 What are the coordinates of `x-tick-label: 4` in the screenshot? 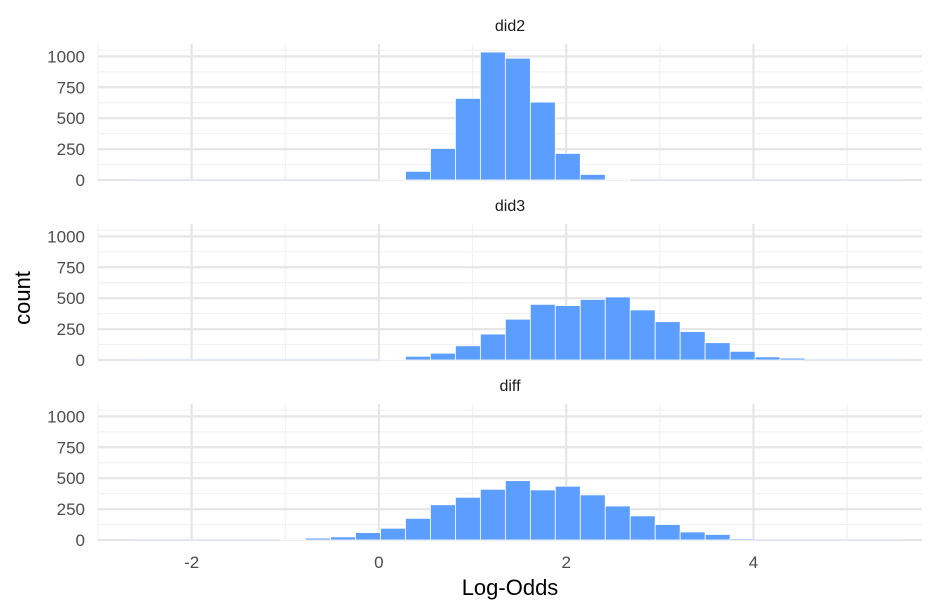 It's located at (753, 562).